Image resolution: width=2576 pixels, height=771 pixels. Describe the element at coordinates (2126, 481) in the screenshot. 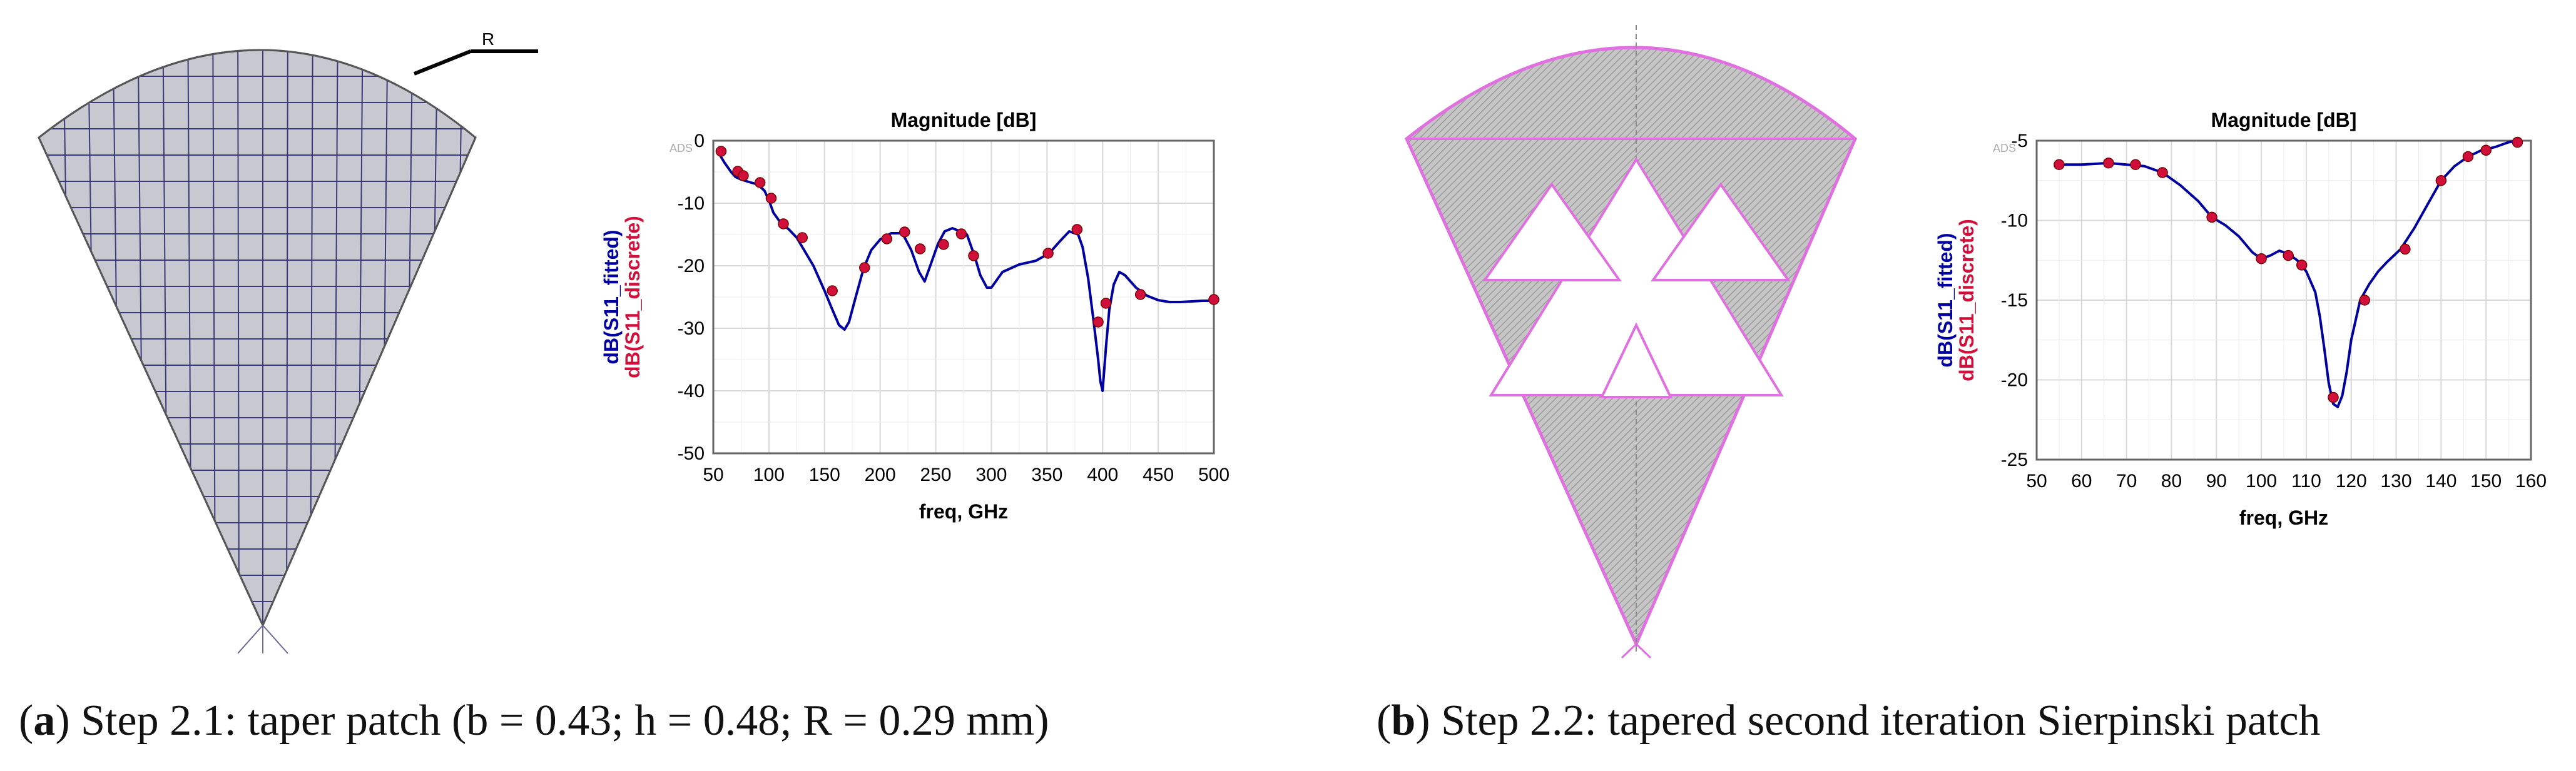

I see `x-tick-label: 70` at that location.